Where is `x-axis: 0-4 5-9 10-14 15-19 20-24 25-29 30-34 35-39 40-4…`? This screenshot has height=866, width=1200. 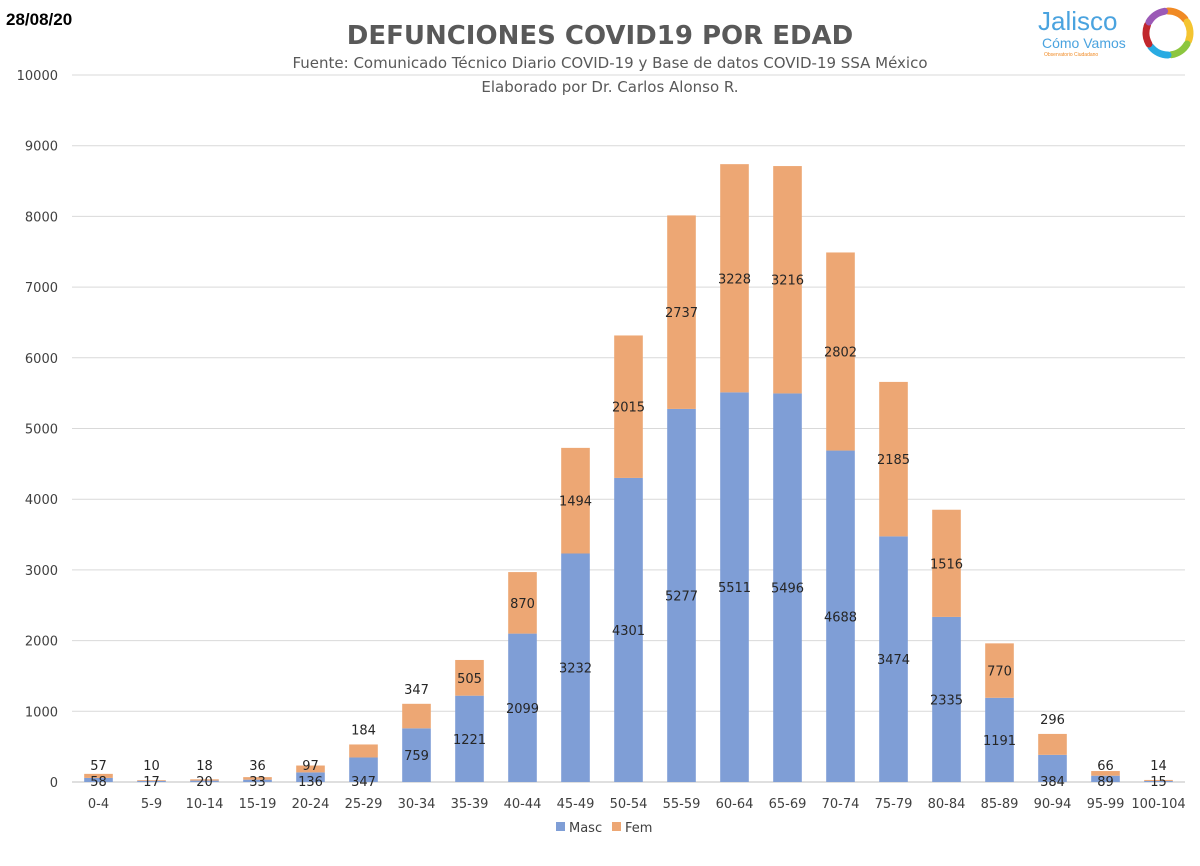 x-axis: 0-4 5-9 10-14 15-19 20-24 25-29 30-34 35-39 40-4… is located at coordinates (637, 804).